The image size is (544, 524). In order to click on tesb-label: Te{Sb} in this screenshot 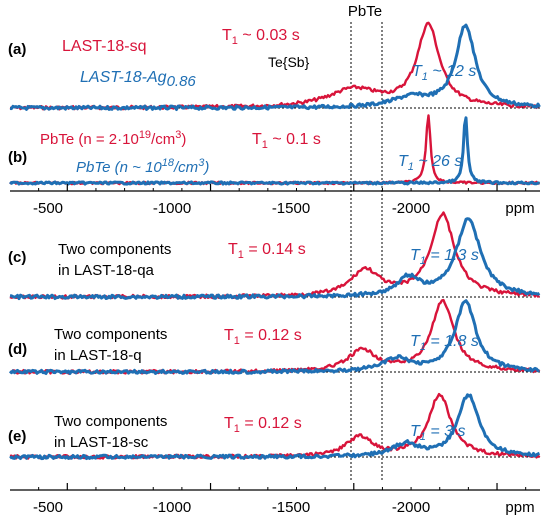, I will do `click(289, 62)`.